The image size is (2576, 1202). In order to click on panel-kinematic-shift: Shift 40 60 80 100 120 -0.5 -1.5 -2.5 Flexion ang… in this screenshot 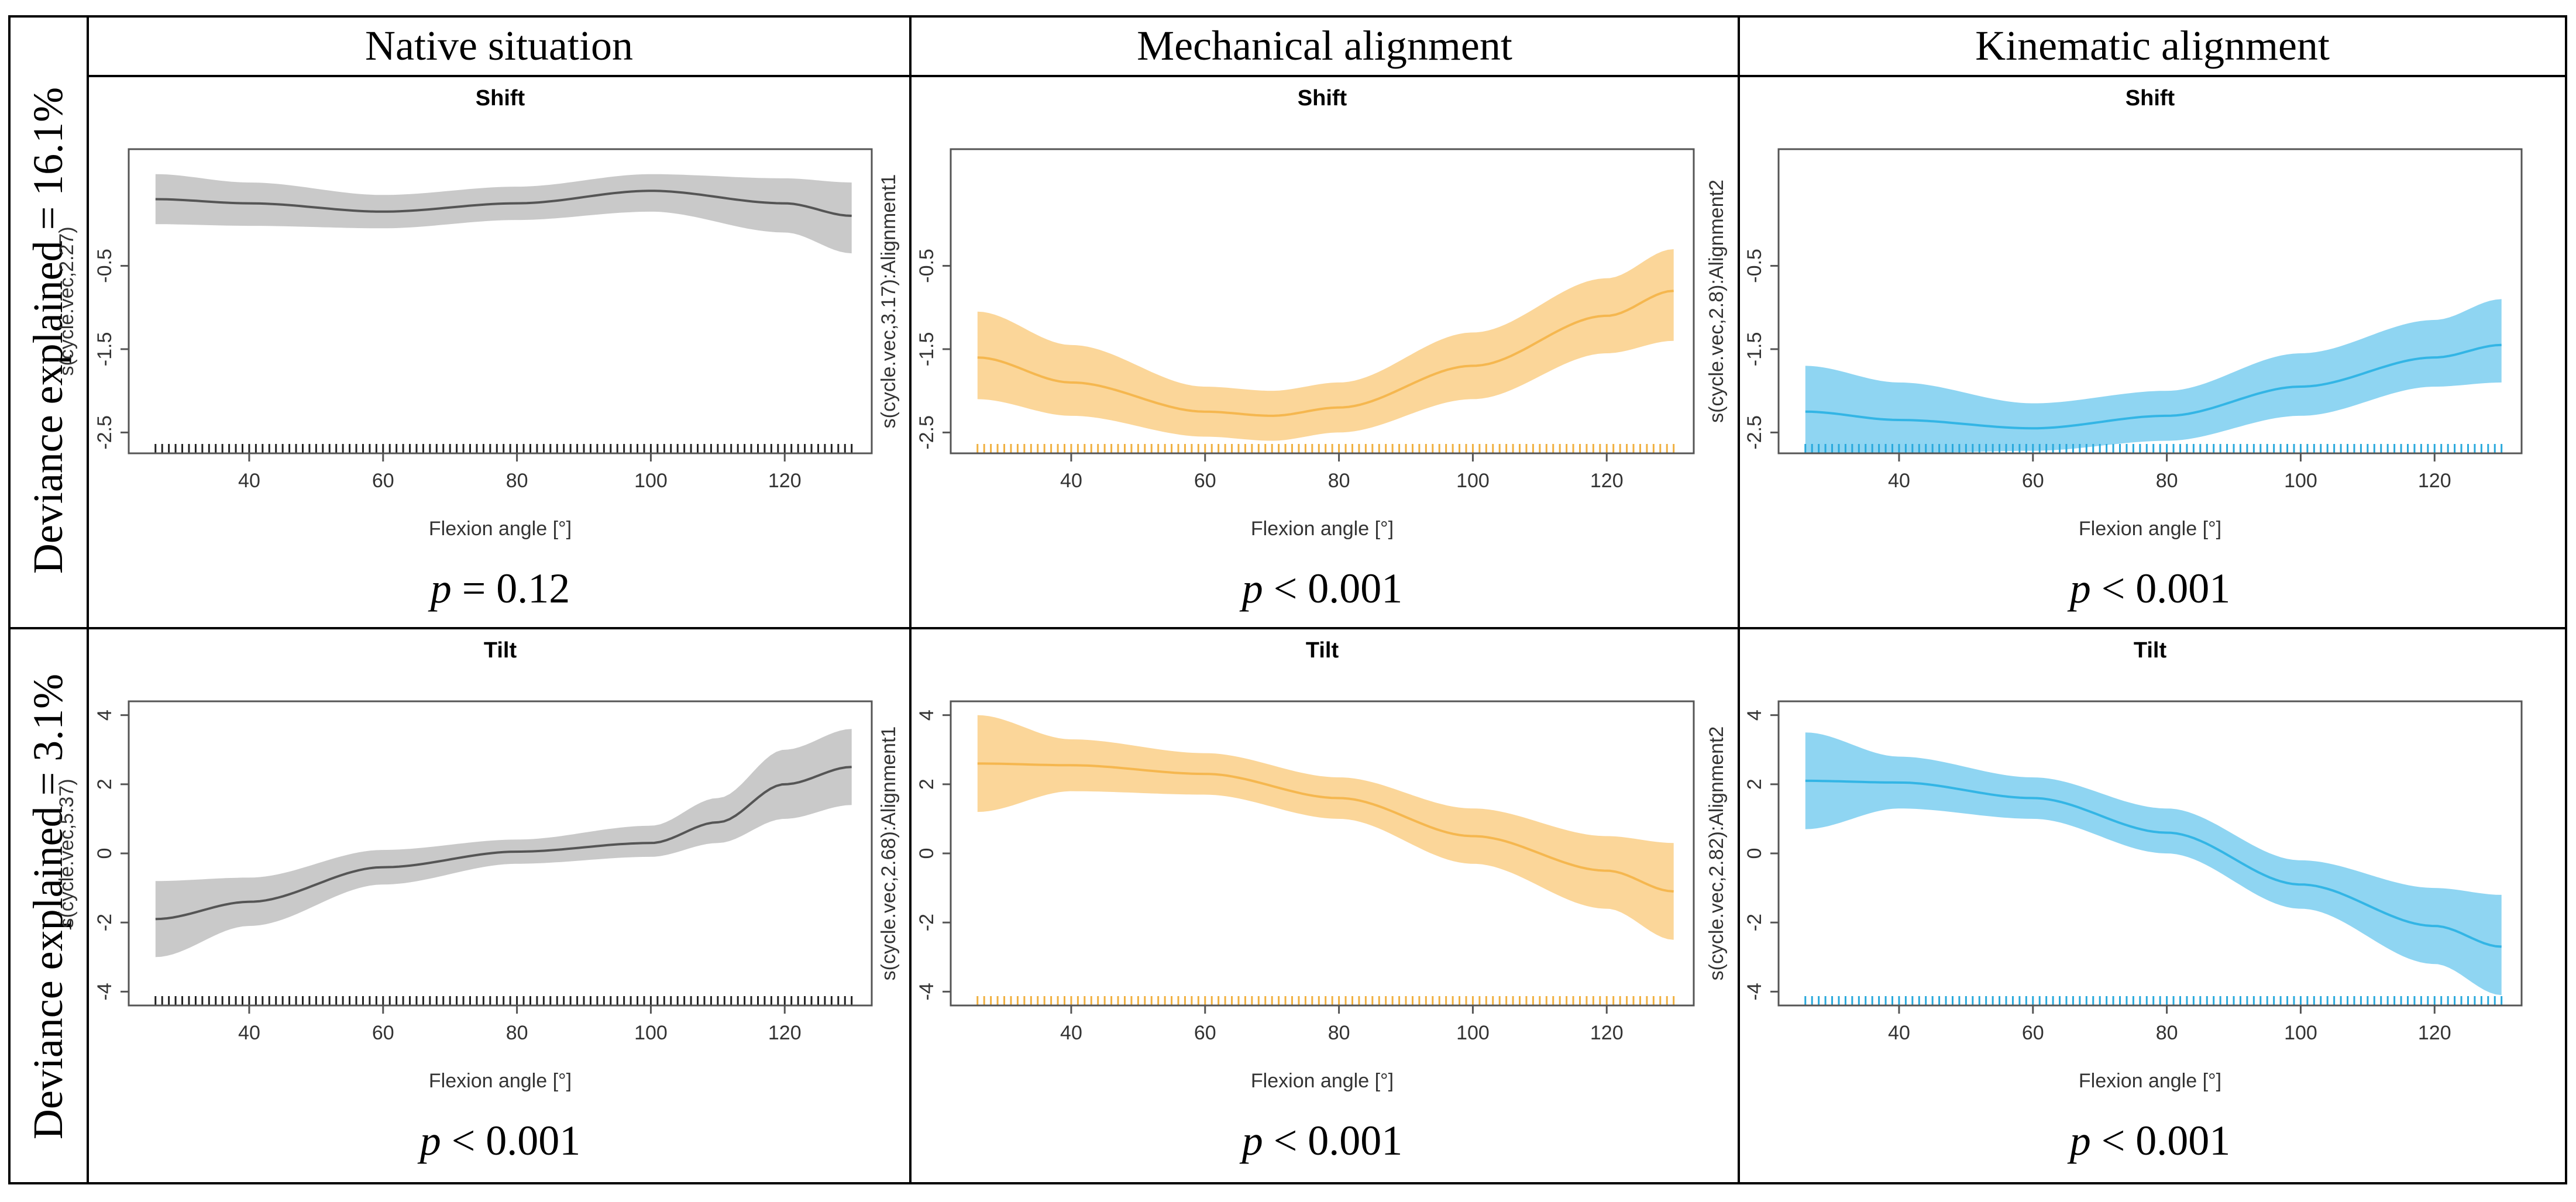, I will do `click(2114, 349)`.